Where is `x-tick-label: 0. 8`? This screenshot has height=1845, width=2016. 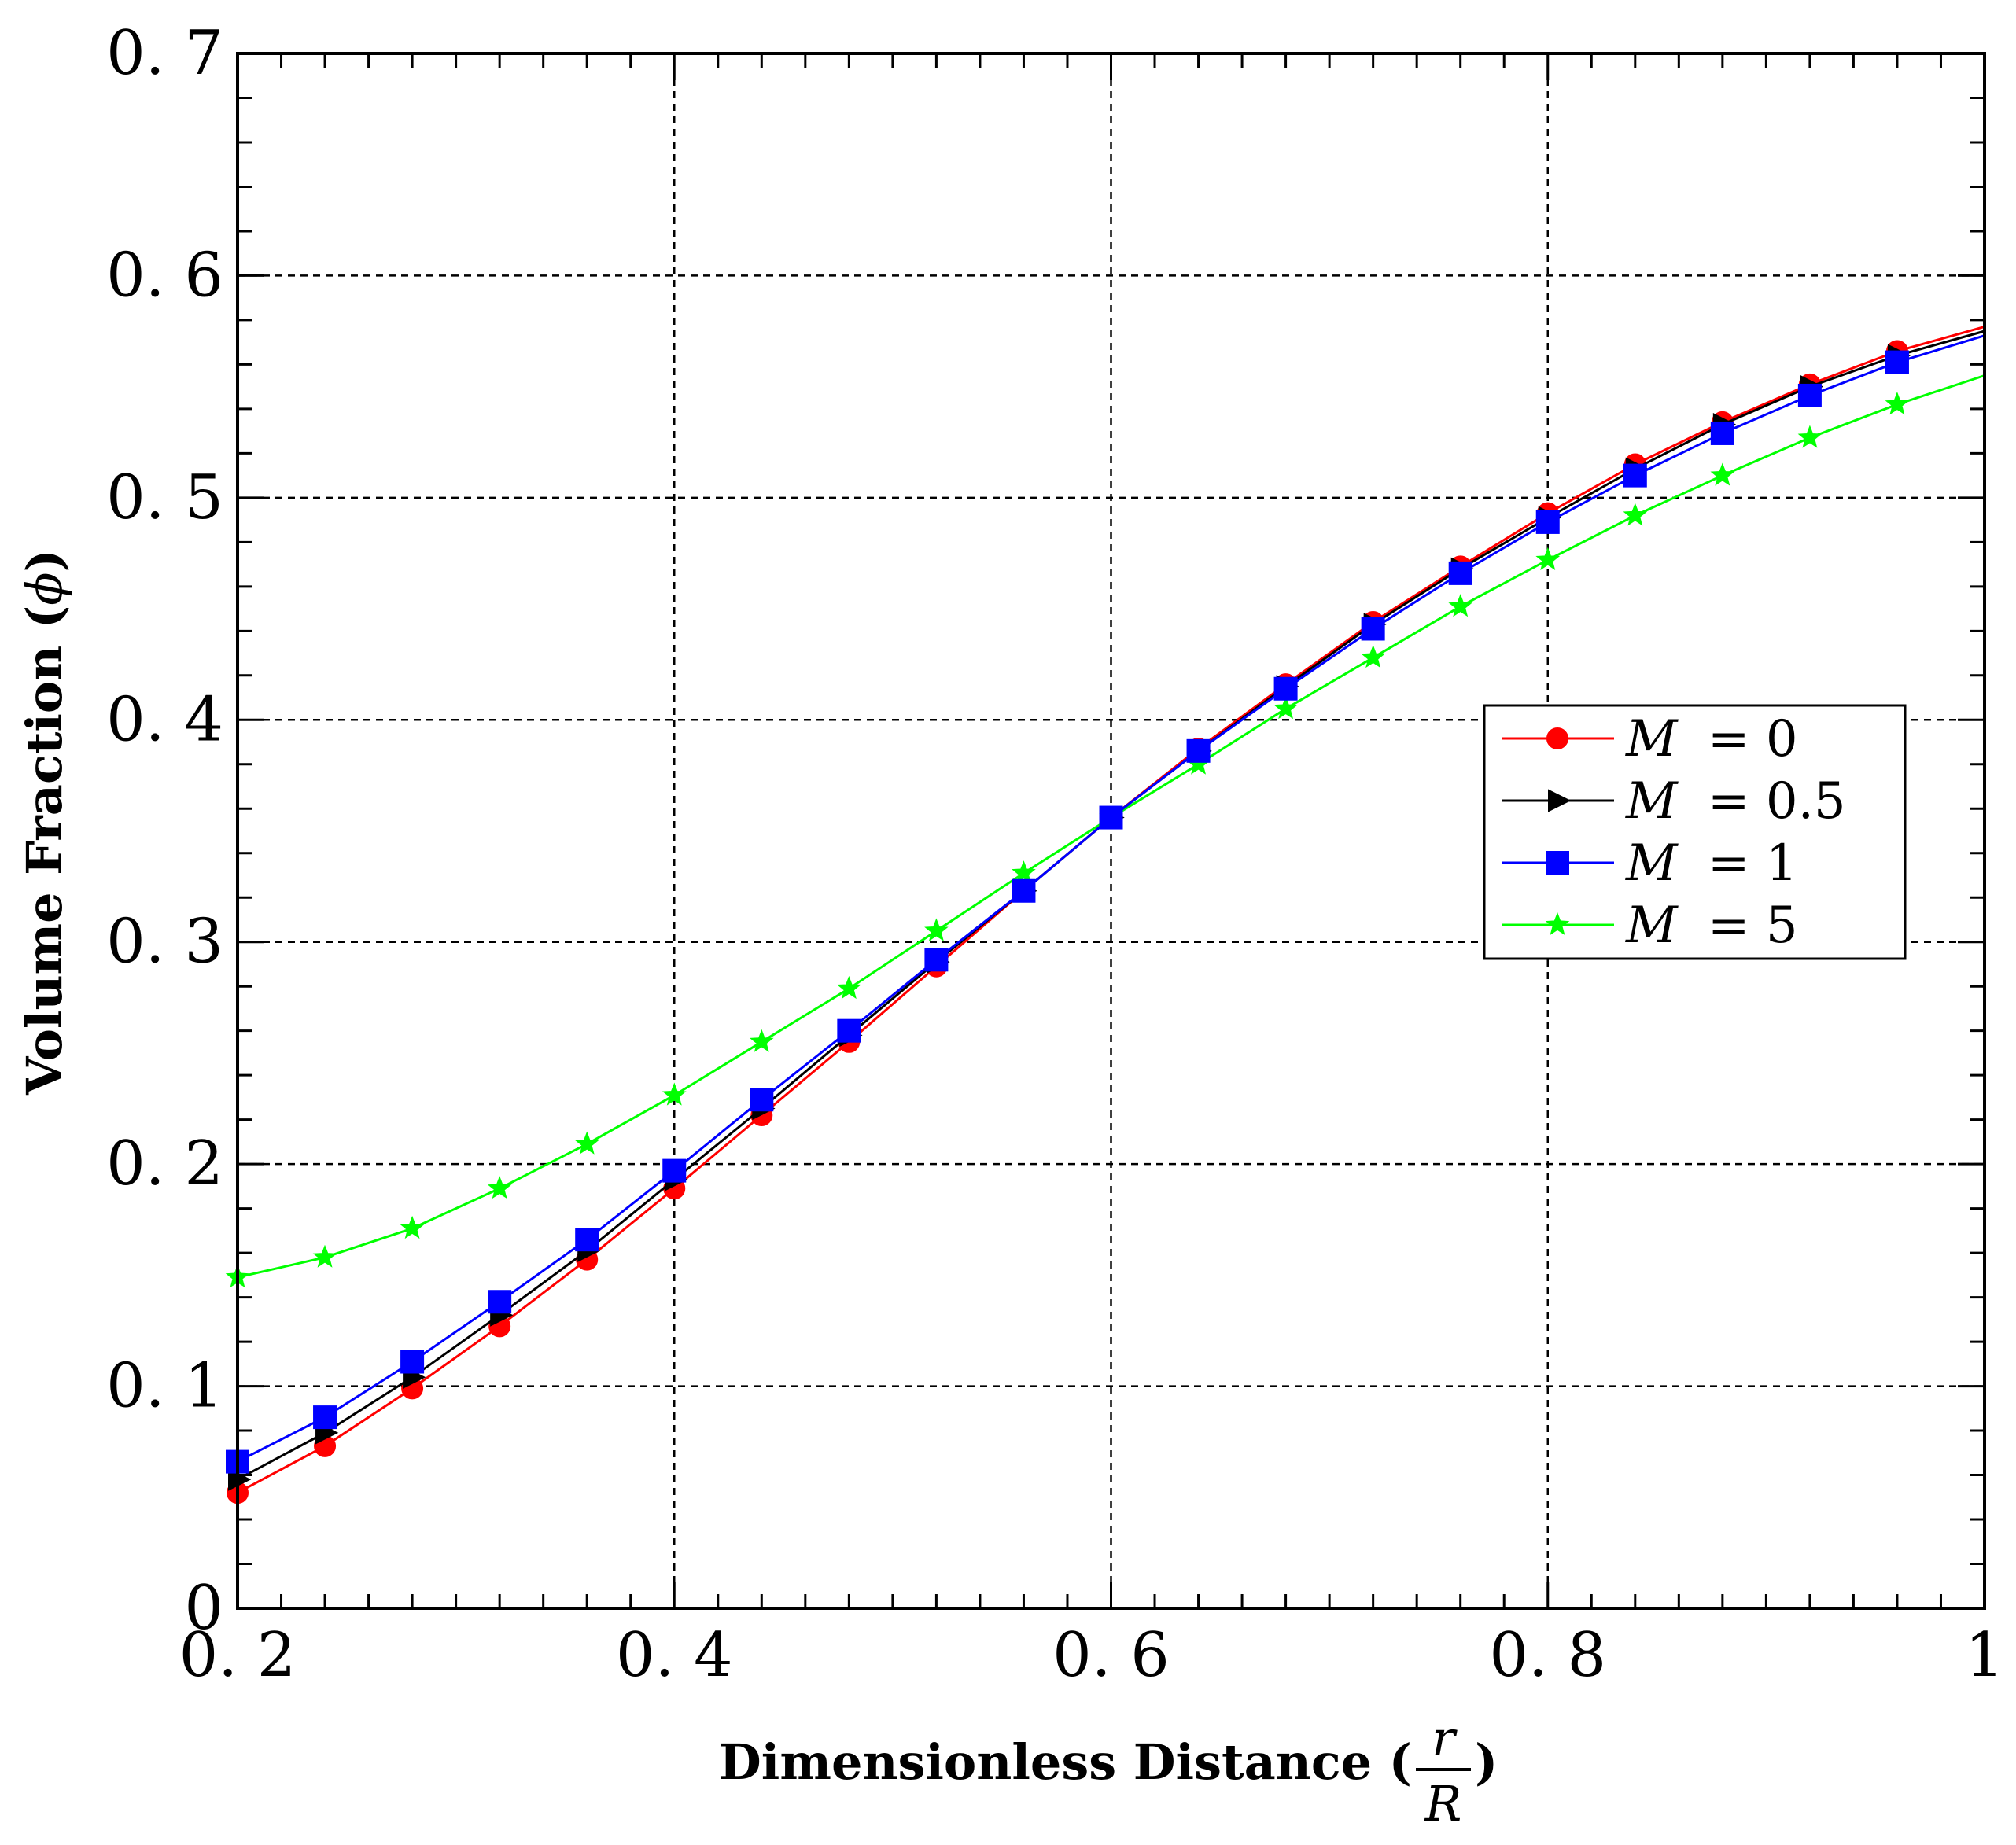
x-tick-label: 0. 8 is located at coordinates (1548, 1655).